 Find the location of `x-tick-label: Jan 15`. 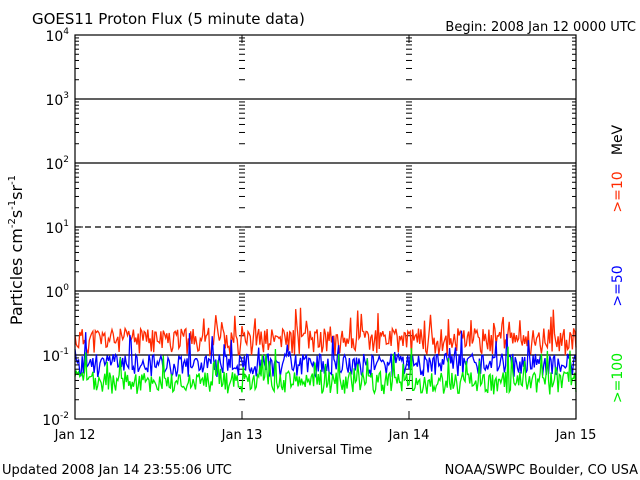

x-tick-label: Jan 15 is located at coordinates (576, 435).